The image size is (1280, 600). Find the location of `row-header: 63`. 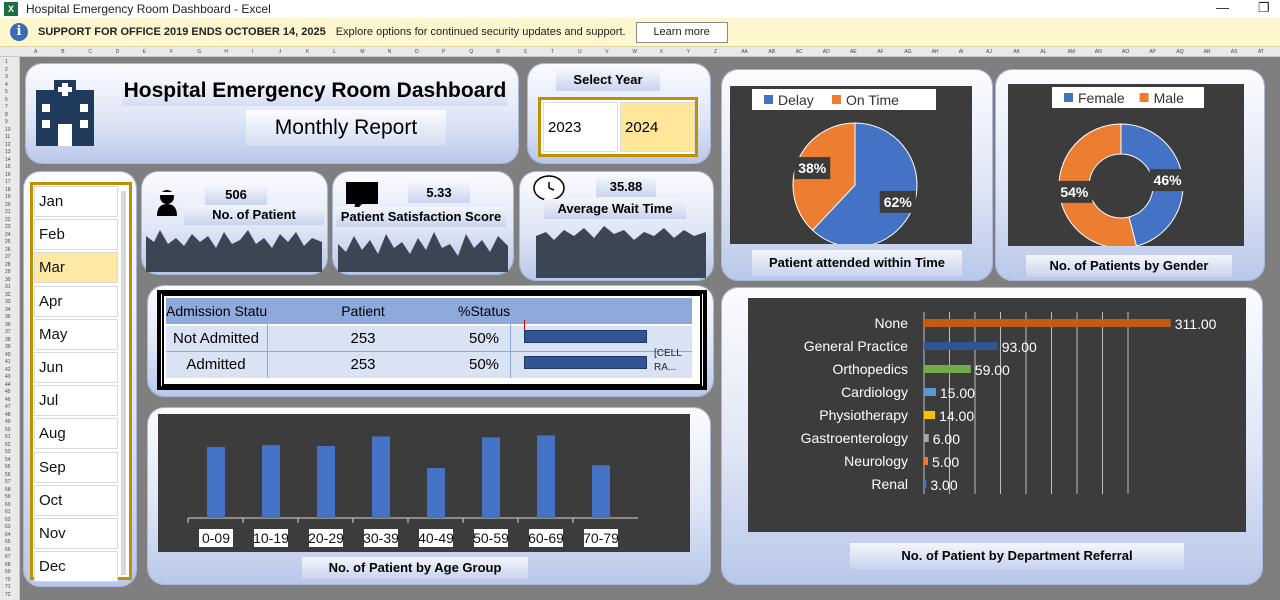

row-header: 63 is located at coordinates (8, 527).